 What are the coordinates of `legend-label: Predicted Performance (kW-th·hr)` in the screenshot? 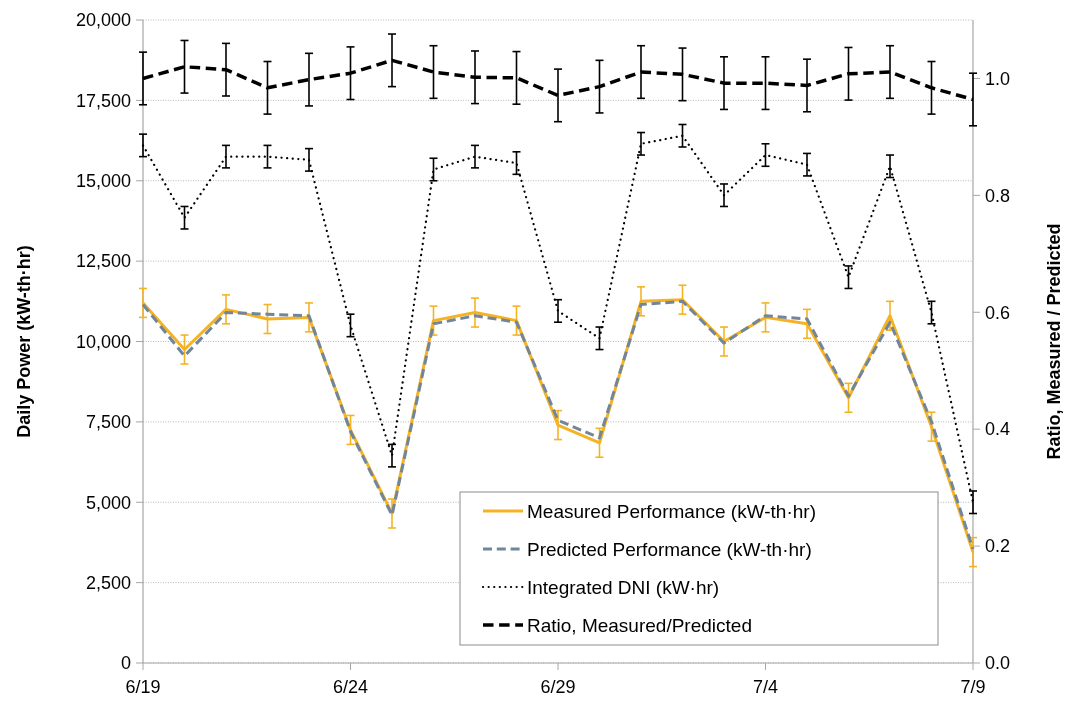 It's located at (669, 549).